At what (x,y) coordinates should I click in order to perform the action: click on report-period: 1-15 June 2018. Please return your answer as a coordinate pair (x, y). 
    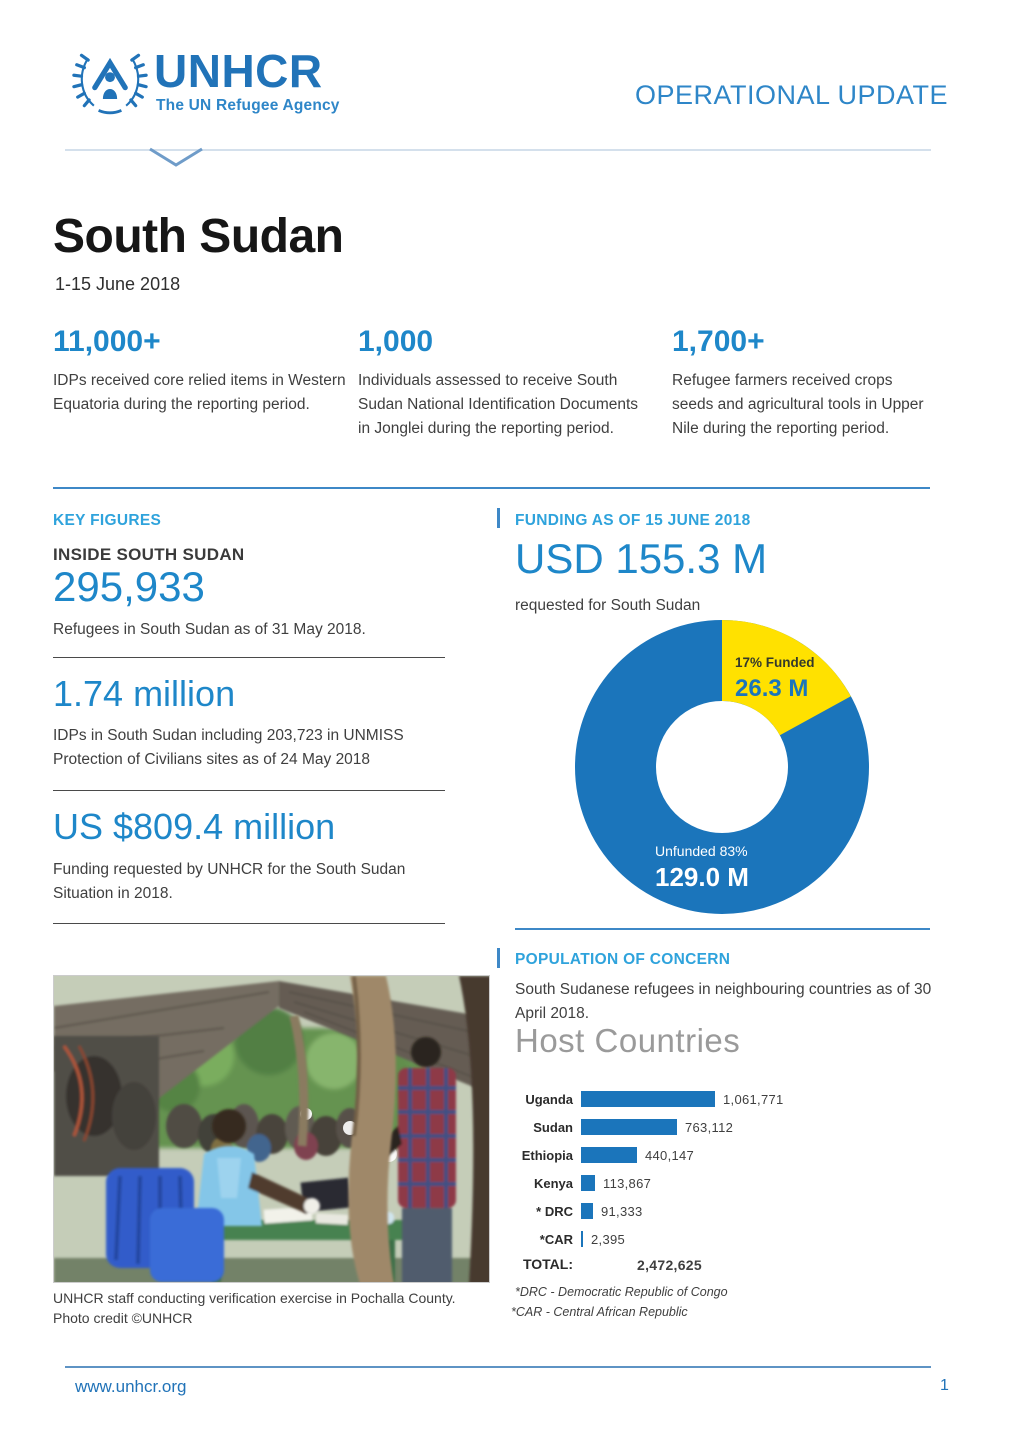
    Looking at the image, I should click on (118, 284).